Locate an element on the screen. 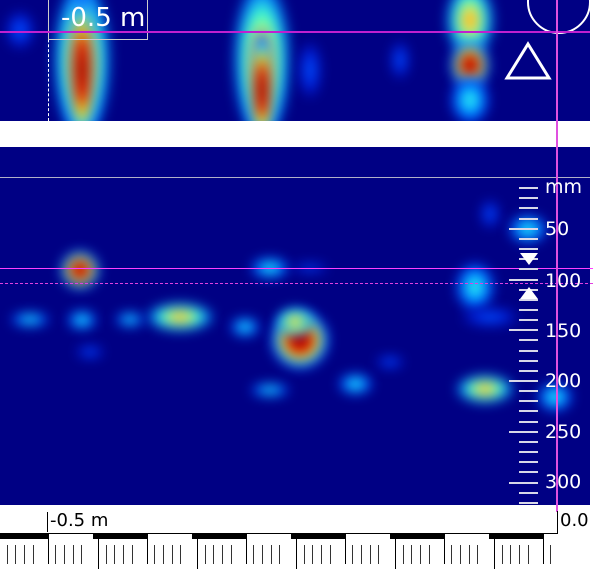 The height and width of the screenshot is (569, 600). depth-marker-up-icon is located at coordinates (529, 293).